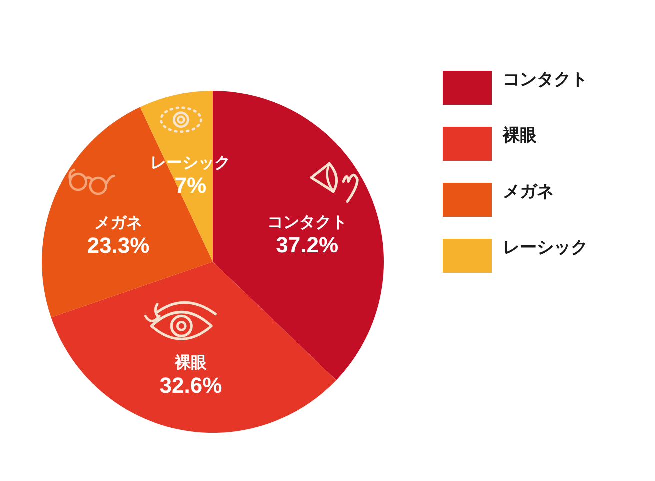  Describe the element at coordinates (545, 247) in the screenshot. I see `legend-label: レーシック` at that location.